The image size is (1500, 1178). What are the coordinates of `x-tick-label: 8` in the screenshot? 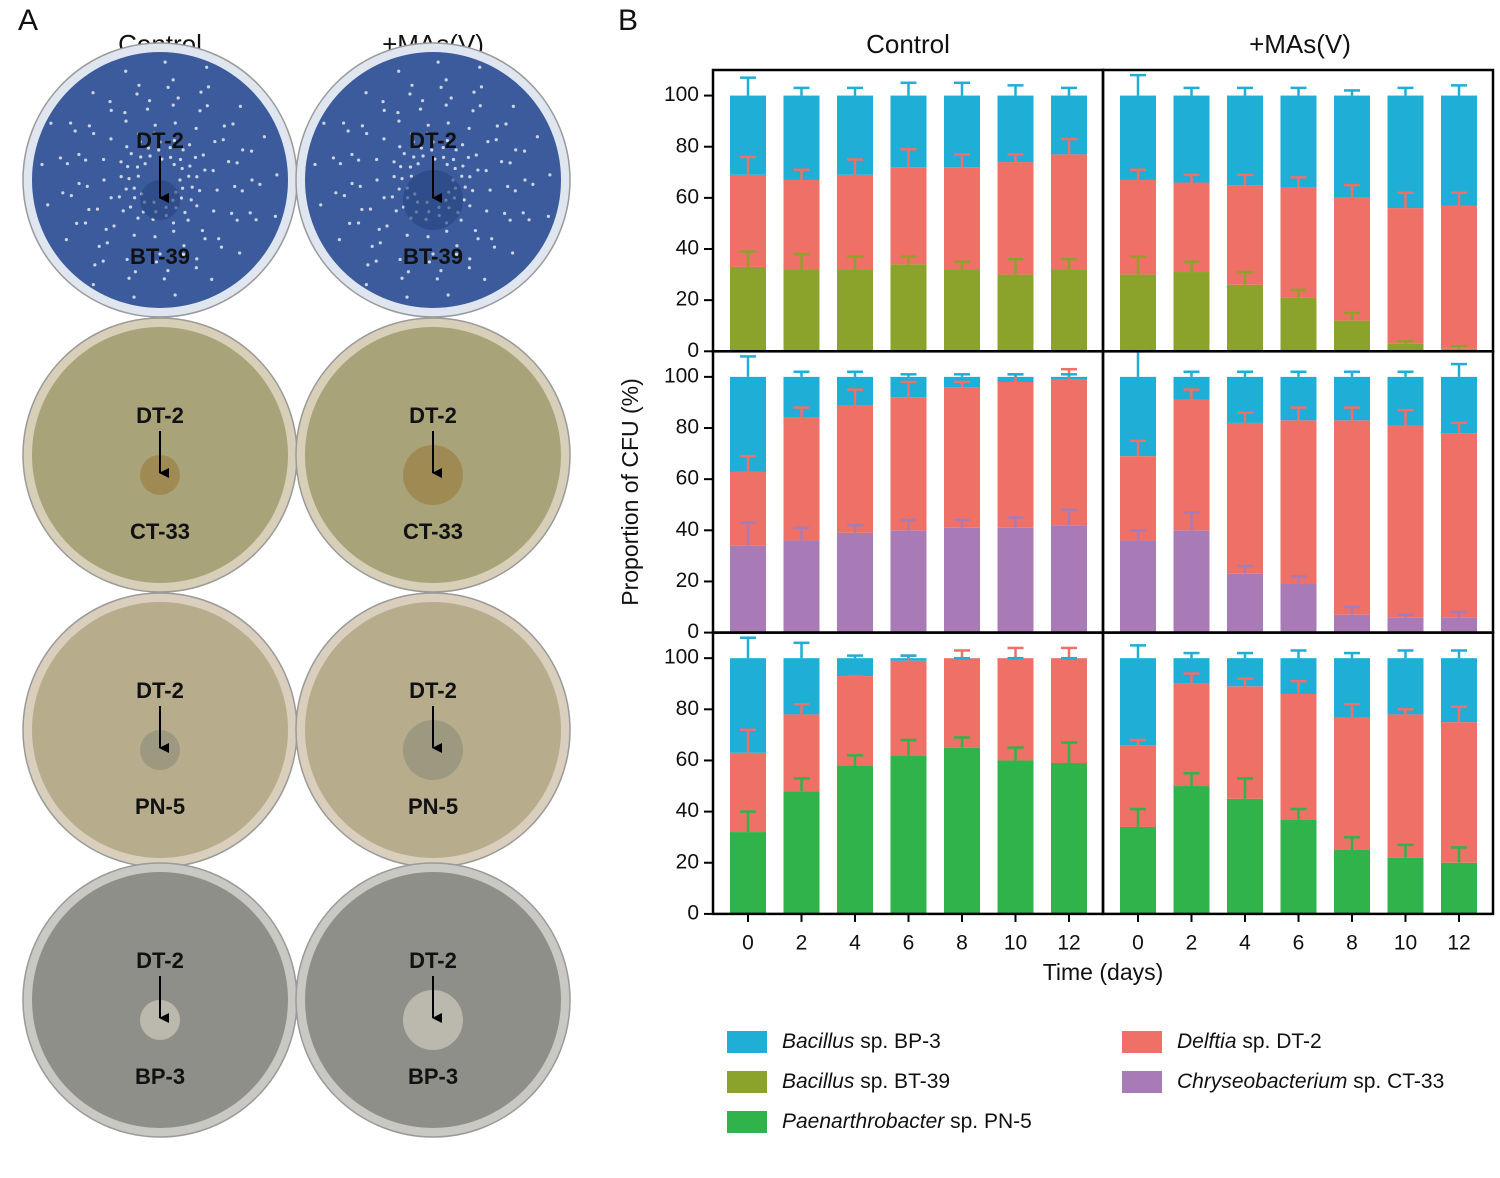 It's located at (1352, 942).